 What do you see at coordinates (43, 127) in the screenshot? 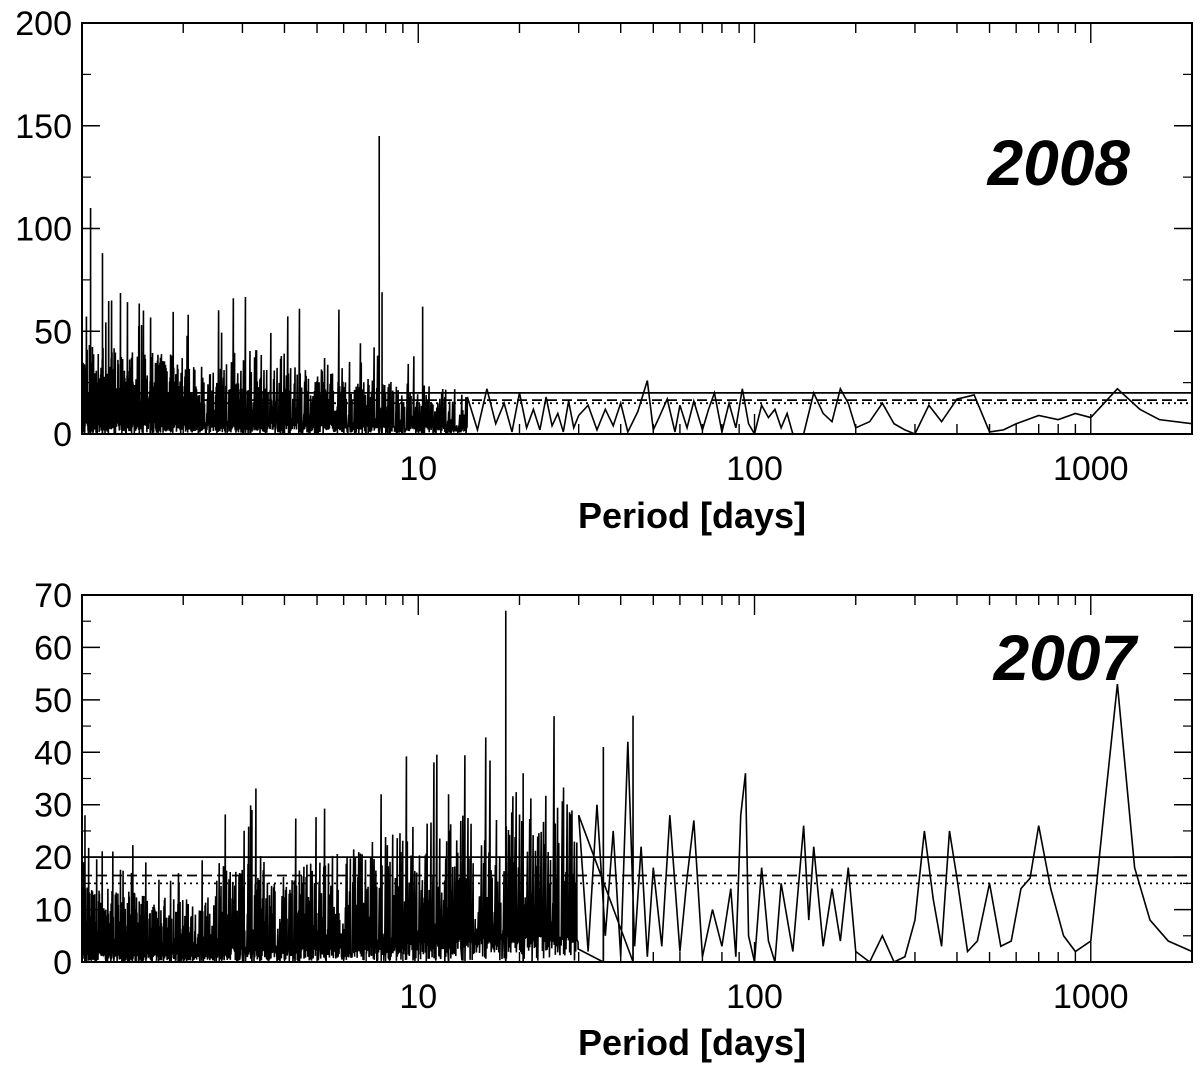
I see `y-tick-label: 150` at bounding box center [43, 127].